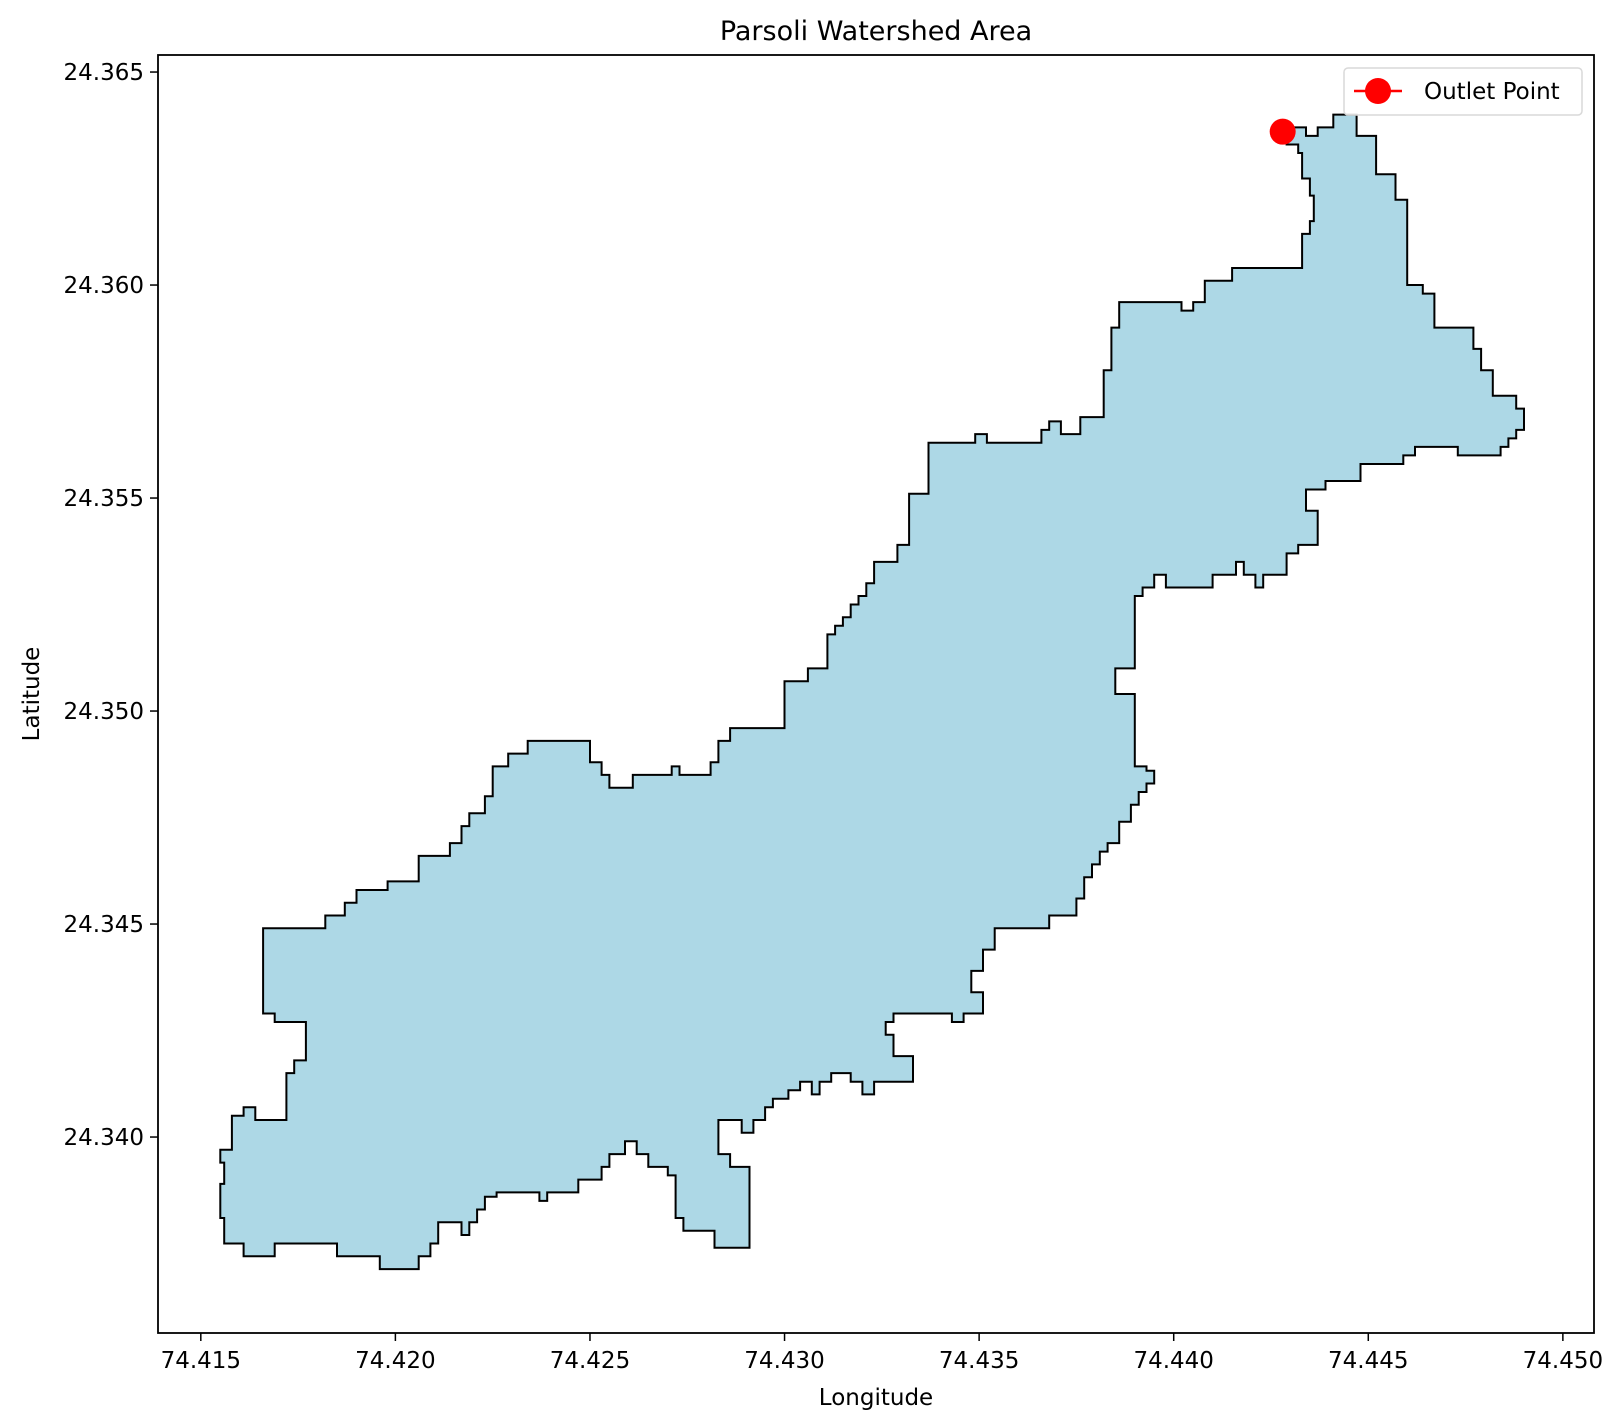  What do you see at coordinates (104, 1138) in the screenshot?
I see `y-tick-label: 24.340` at bounding box center [104, 1138].